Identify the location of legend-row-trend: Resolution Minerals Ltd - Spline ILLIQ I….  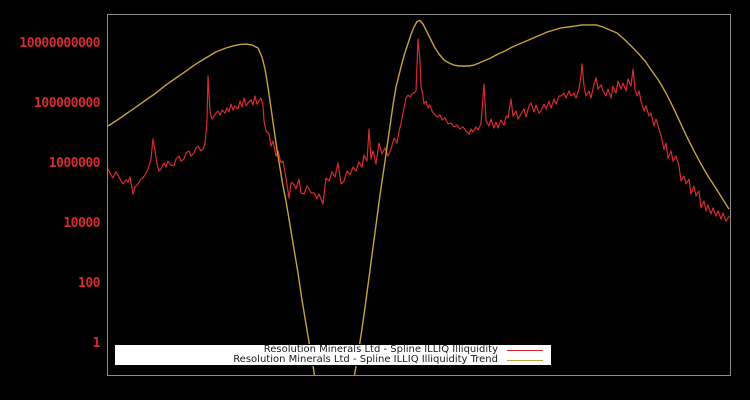
(330, 360).